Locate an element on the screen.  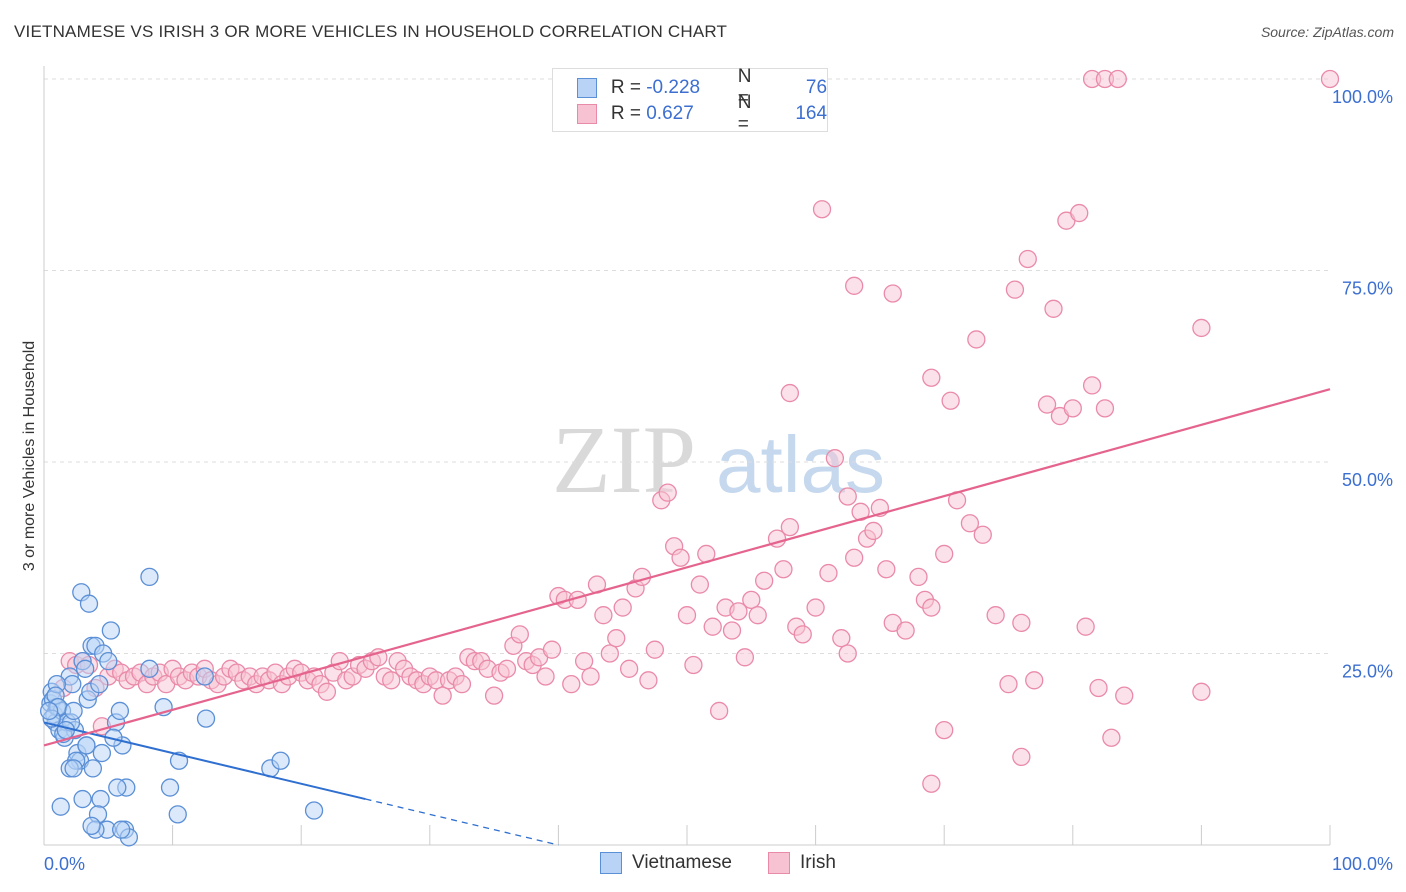
vietnamese-trend-extension is located at coordinates (462, 822).